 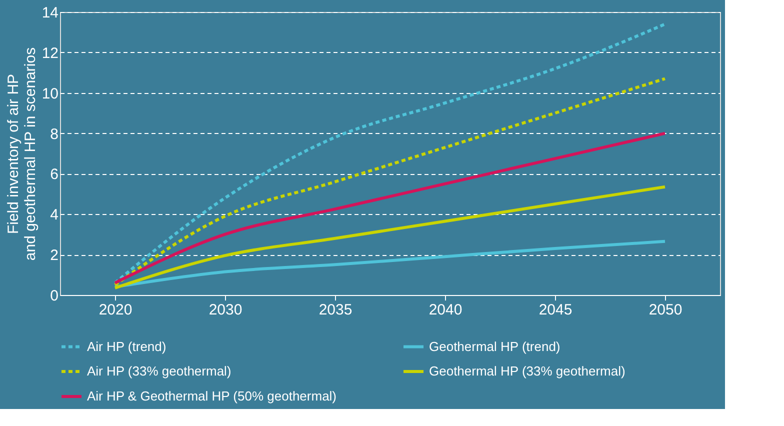 I want to click on y-tick-label: 4, so click(x=54, y=215).